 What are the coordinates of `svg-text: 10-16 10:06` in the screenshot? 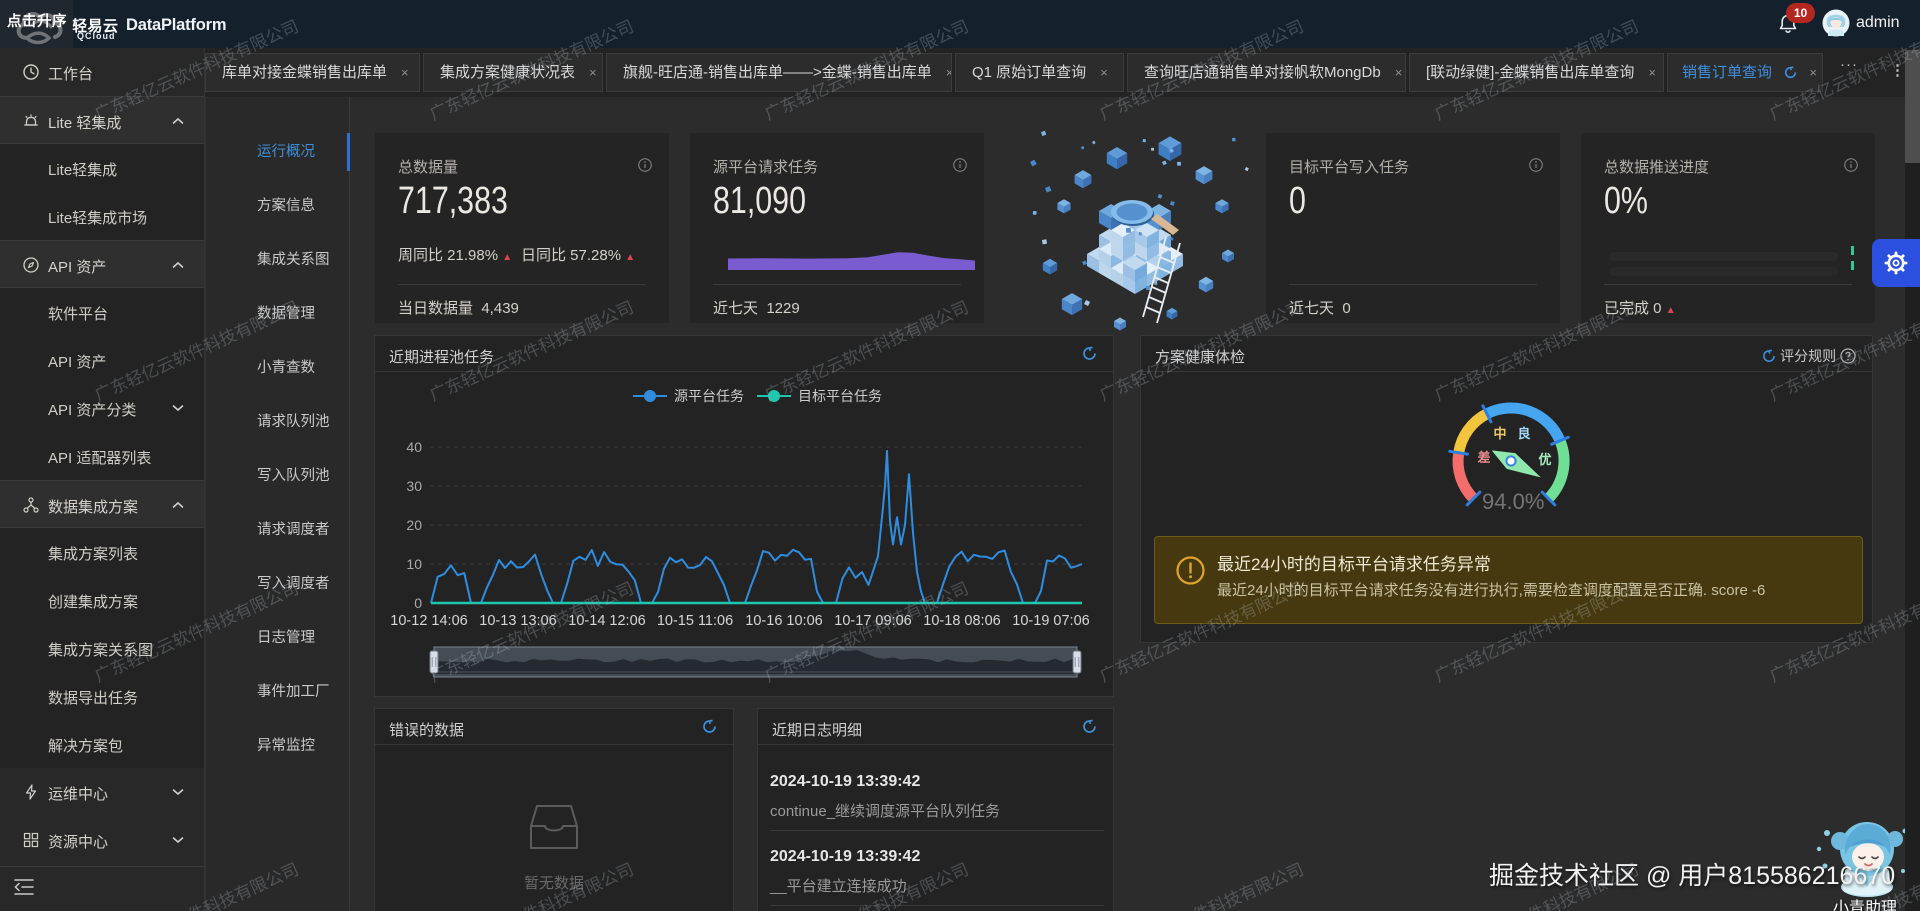 It's located at (783, 621).